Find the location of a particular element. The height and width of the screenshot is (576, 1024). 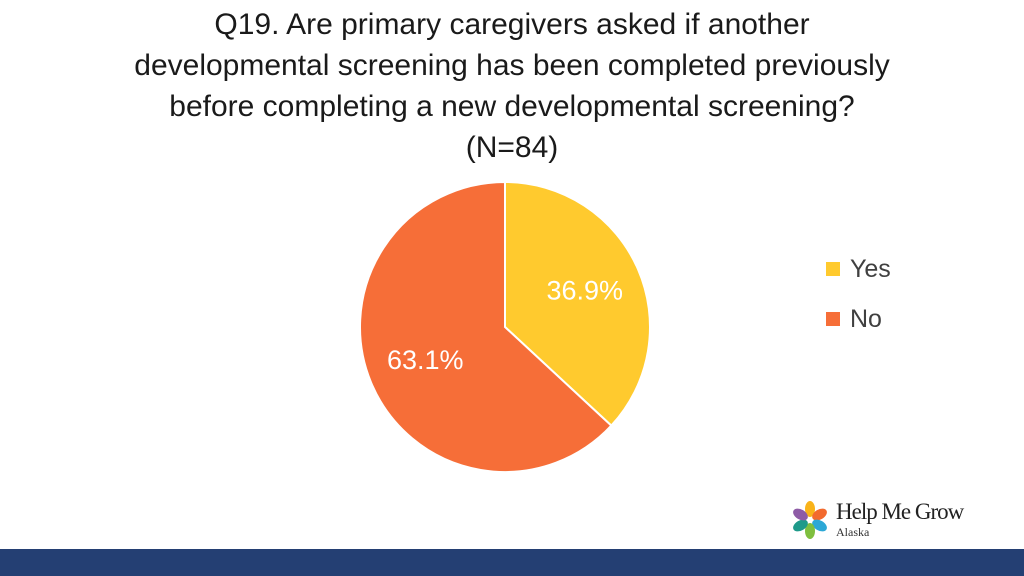

legend-item-no: No is located at coordinates (858, 319).